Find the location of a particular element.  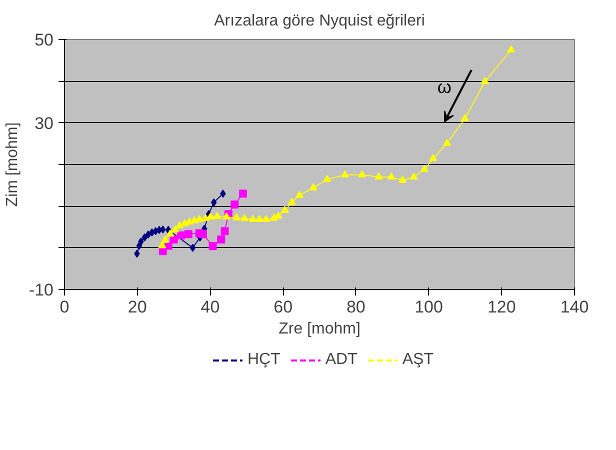

annotation: ω is located at coordinates (444, 87).